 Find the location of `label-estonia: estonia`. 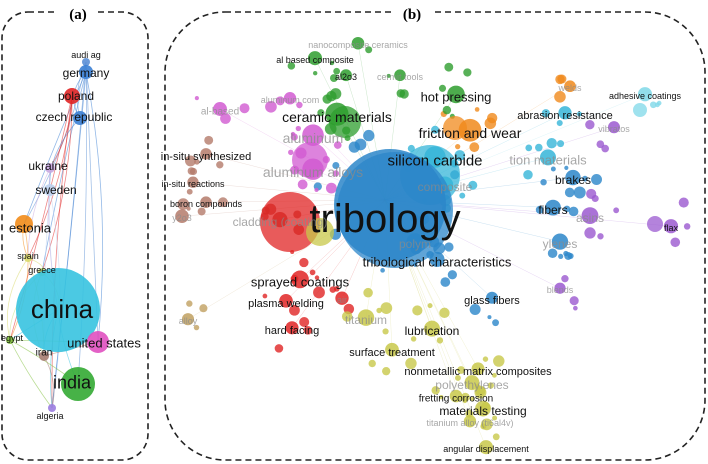

label-estonia: estonia is located at coordinates (30, 228).